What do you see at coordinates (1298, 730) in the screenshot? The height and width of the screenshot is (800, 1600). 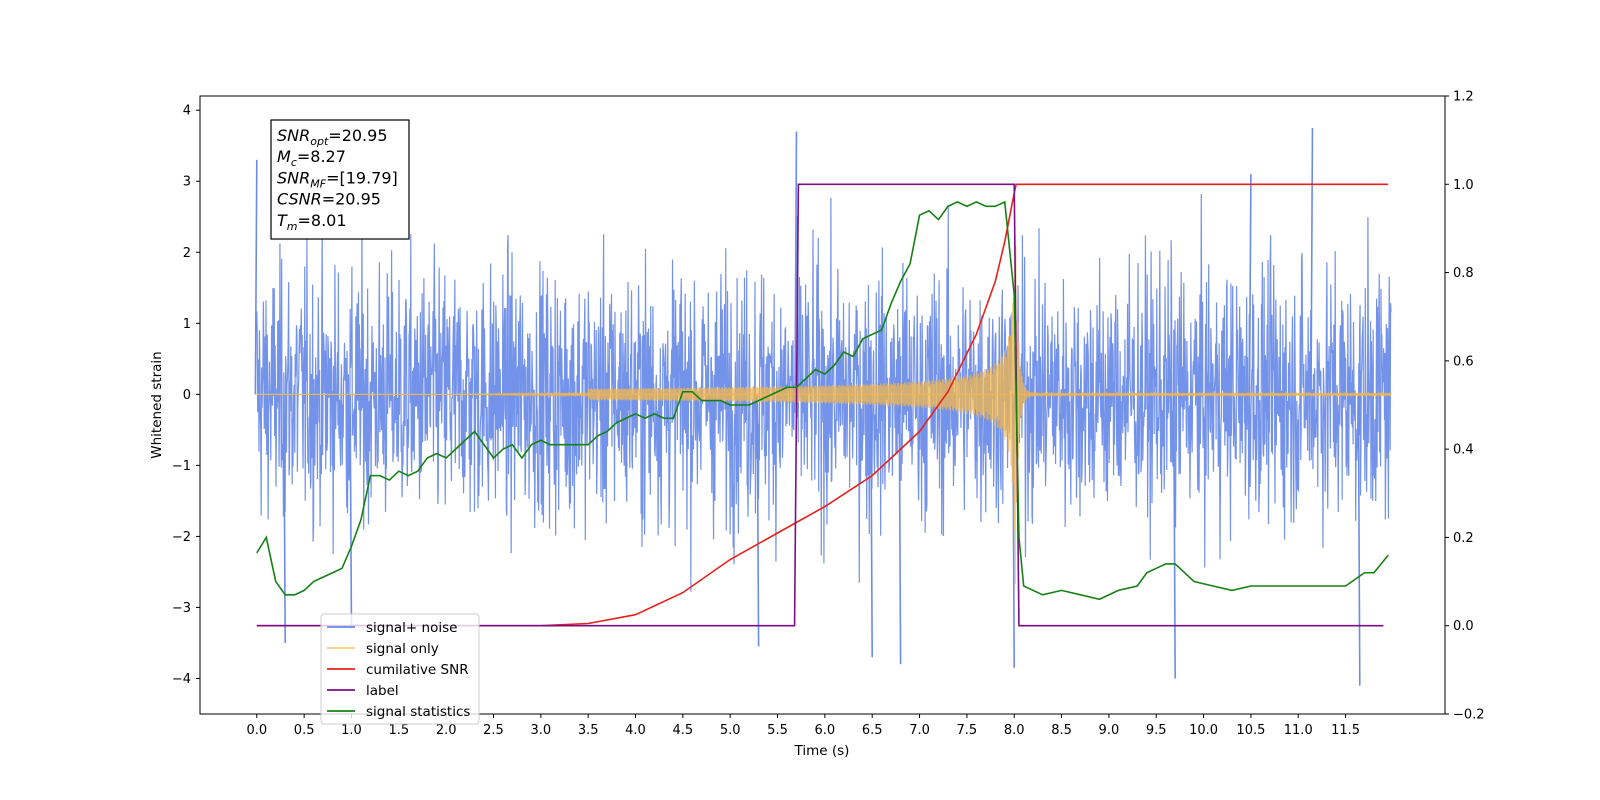 I see `x-tick-label: 11.0` at bounding box center [1298, 730].